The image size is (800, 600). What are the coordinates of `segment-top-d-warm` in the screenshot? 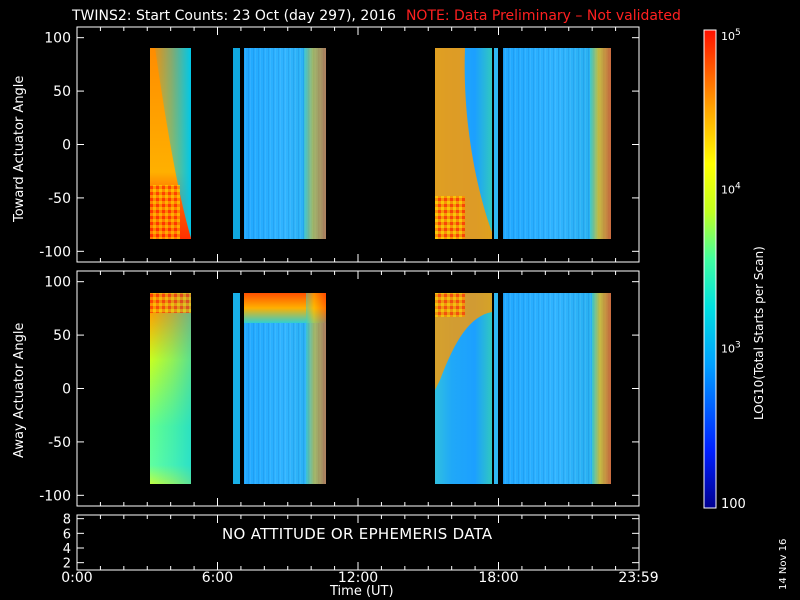 It's located at (463, 143).